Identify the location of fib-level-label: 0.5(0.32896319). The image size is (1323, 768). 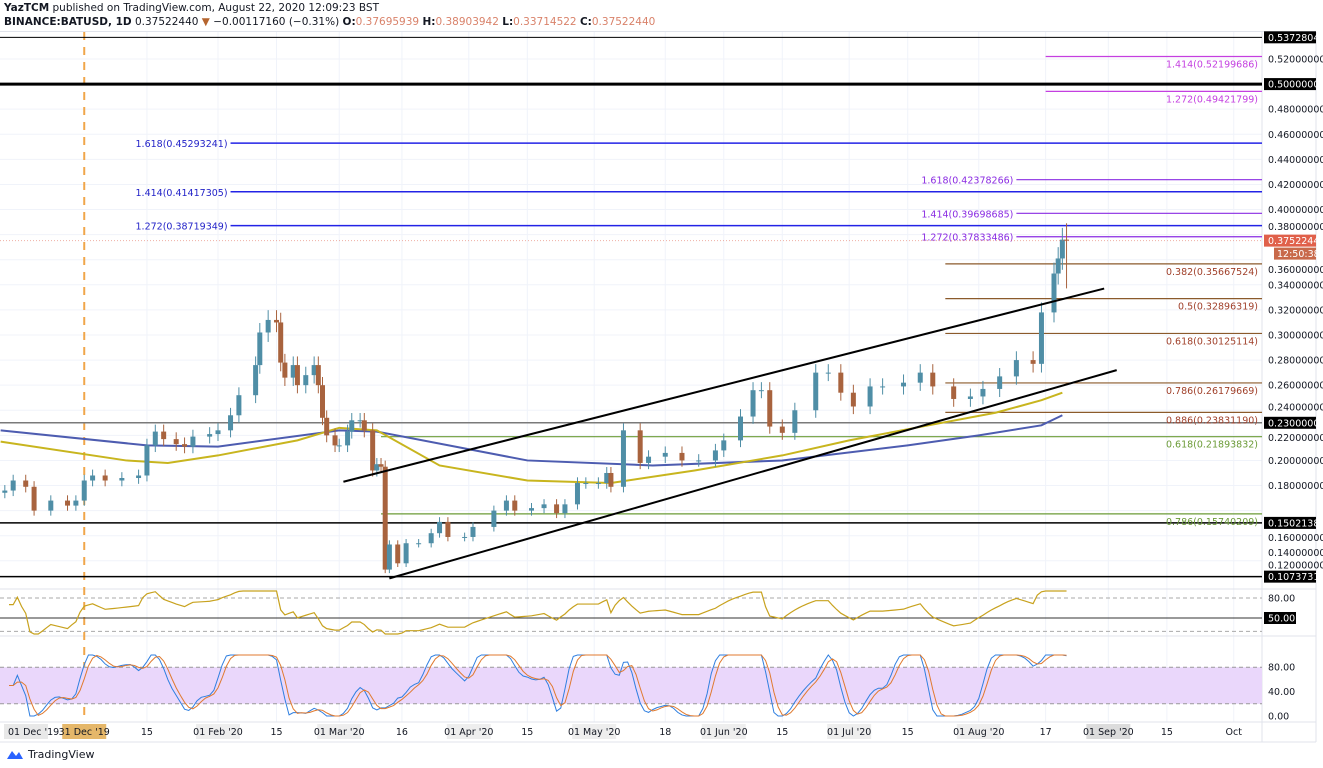
(1218, 307).